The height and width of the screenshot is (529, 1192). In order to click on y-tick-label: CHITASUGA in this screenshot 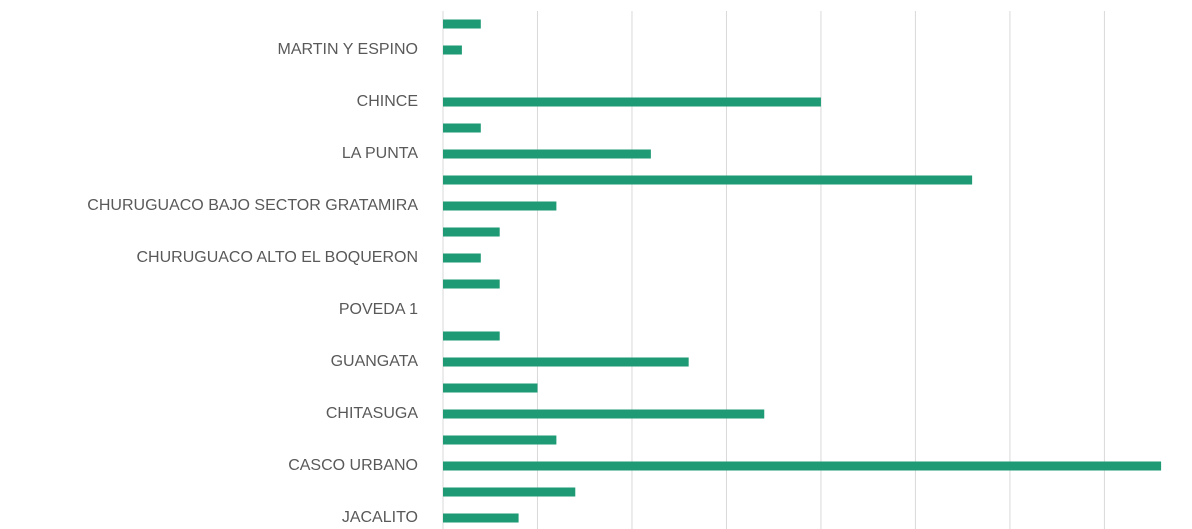, I will do `click(372, 413)`.